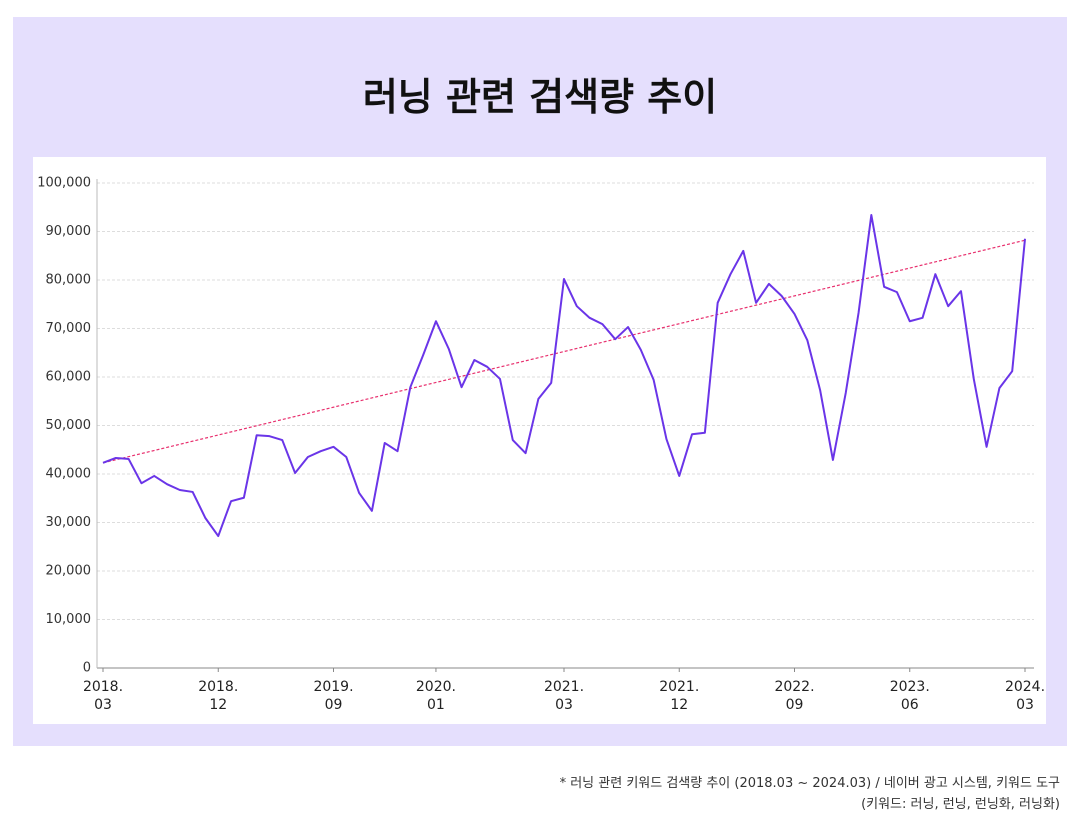 This screenshot has width=1080, height=839. Describe the element at coordinates (69, 474) in the screenshot. I see `y-tick-label: 40,000` at that location.